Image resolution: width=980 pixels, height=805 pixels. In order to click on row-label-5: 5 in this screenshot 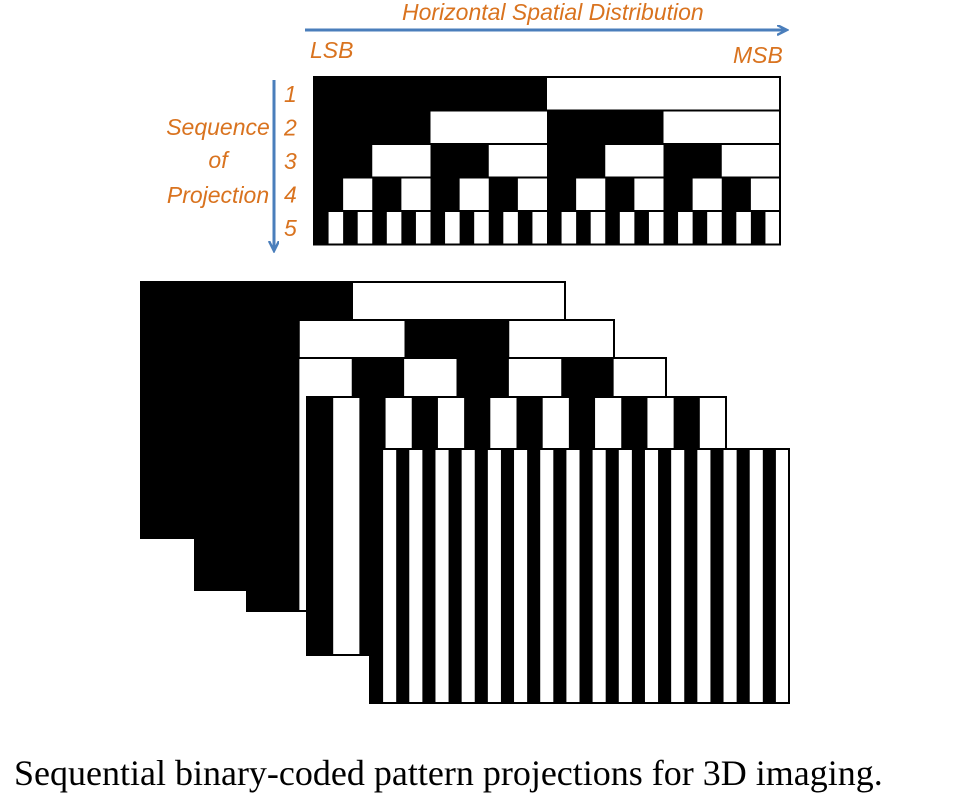, I will do `click(290, 228)`.